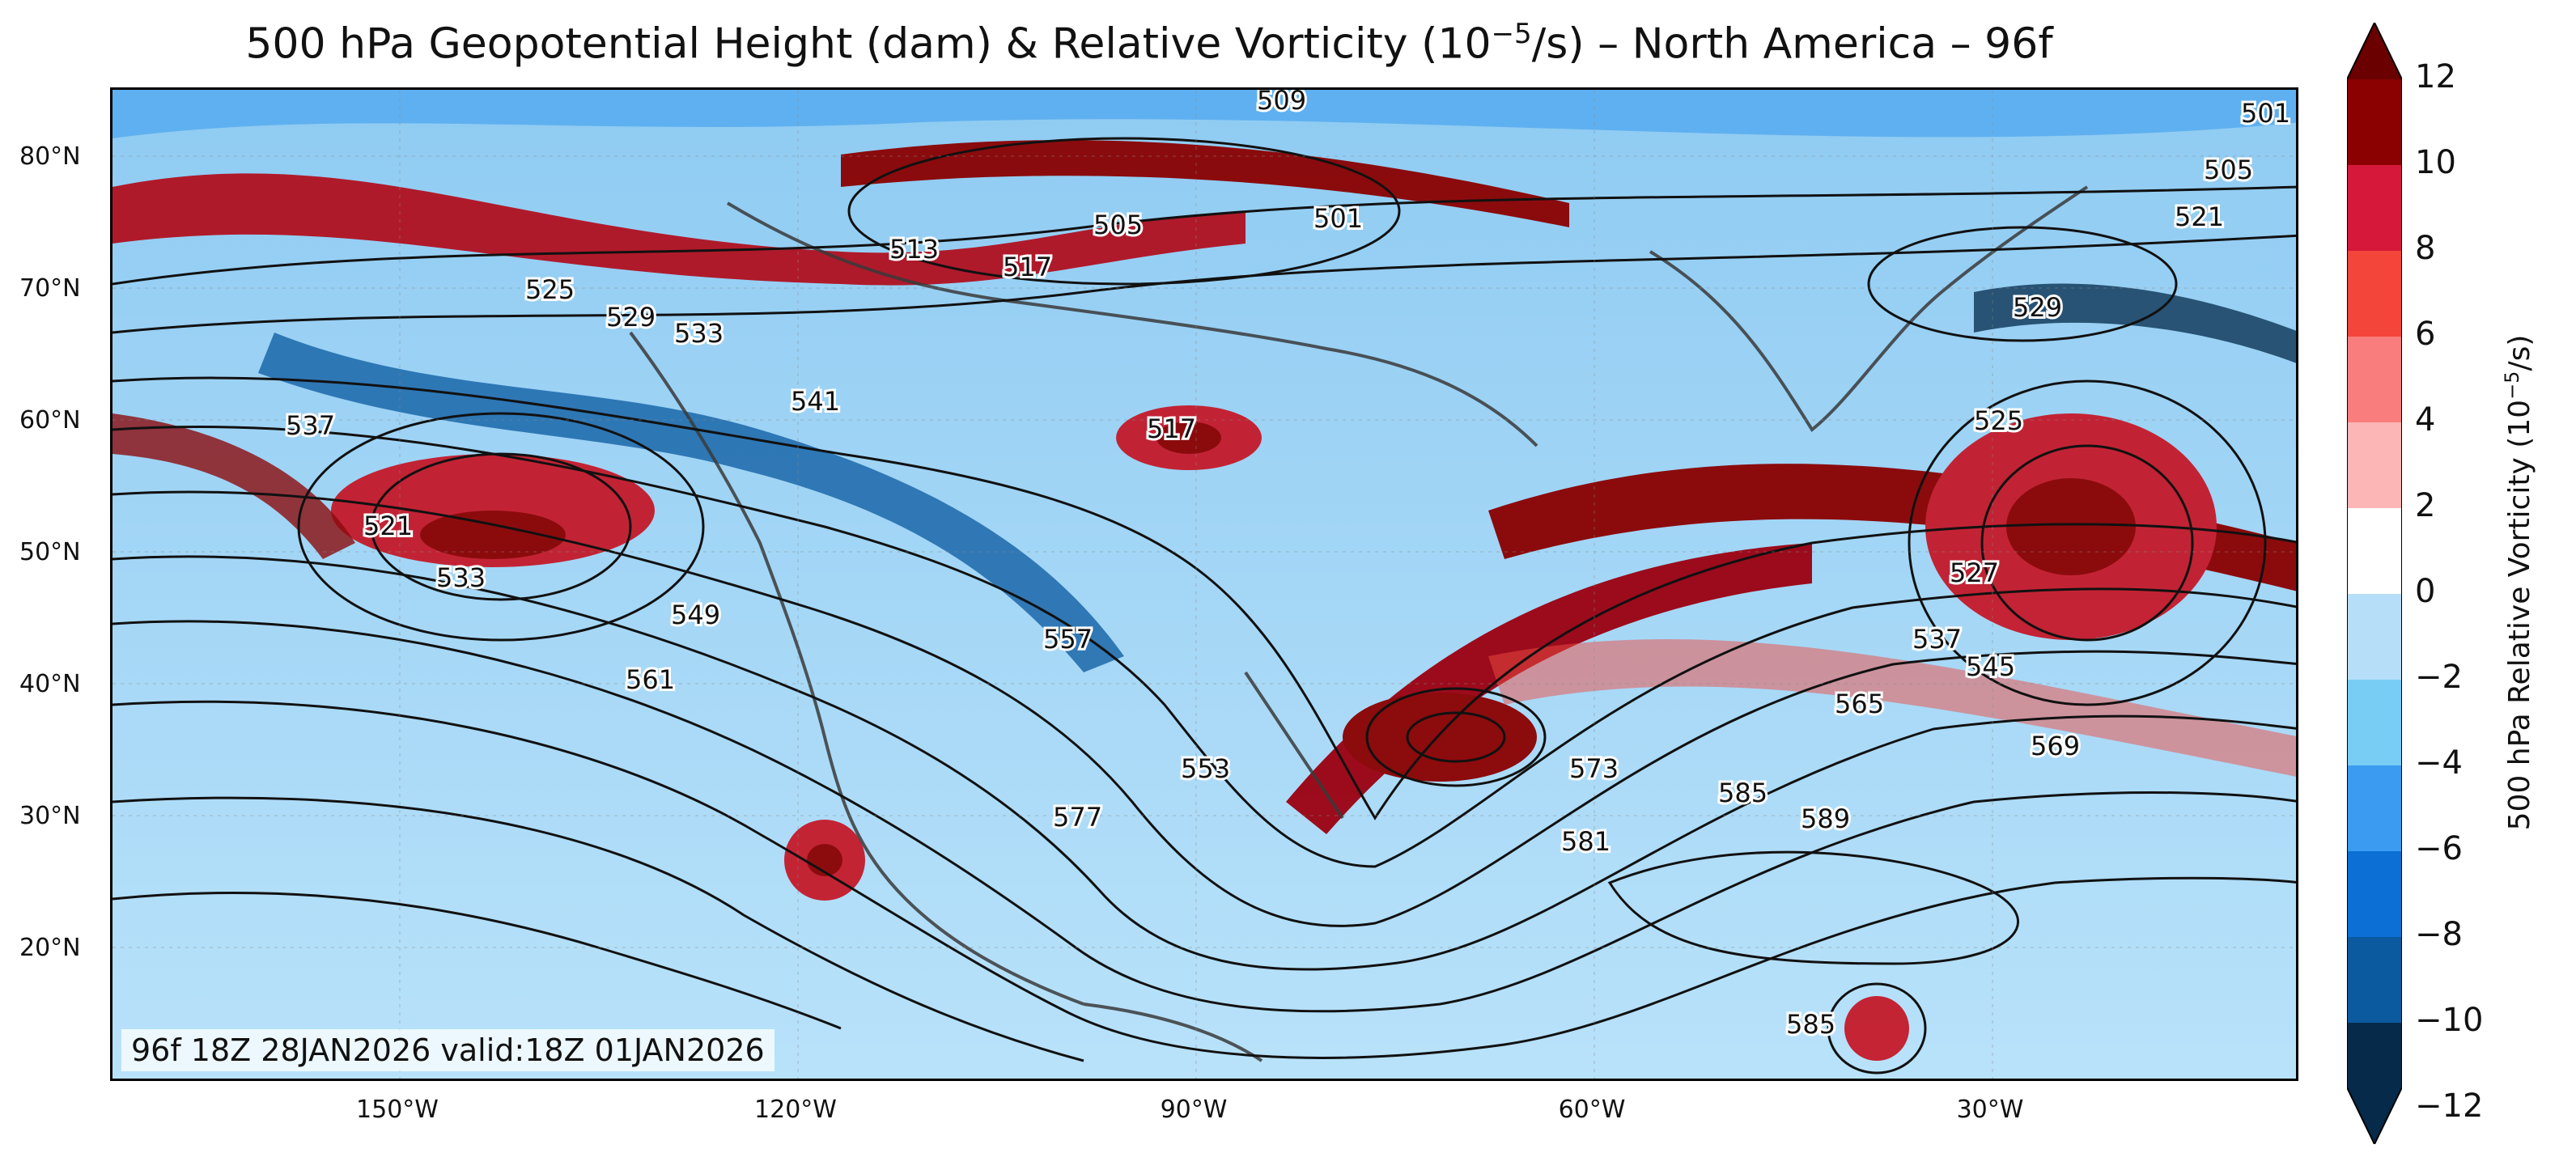 The image size is (2576, 1170). Describe the element at coordinates (50, 156) in the screenshot. I see `lat-label: 80°N` at that location.